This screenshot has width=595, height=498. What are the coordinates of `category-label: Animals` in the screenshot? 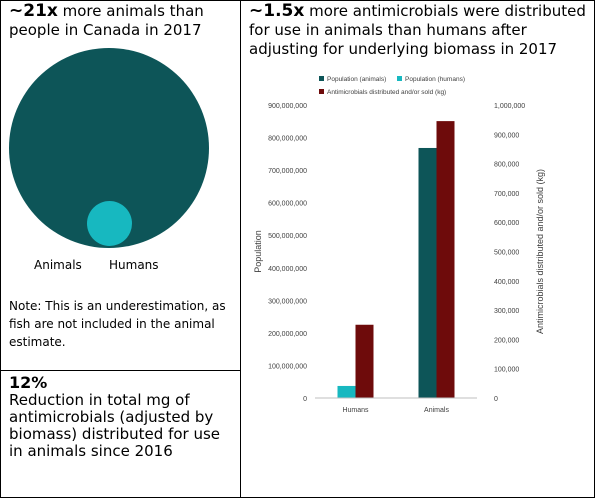 It's located at (436, 410).